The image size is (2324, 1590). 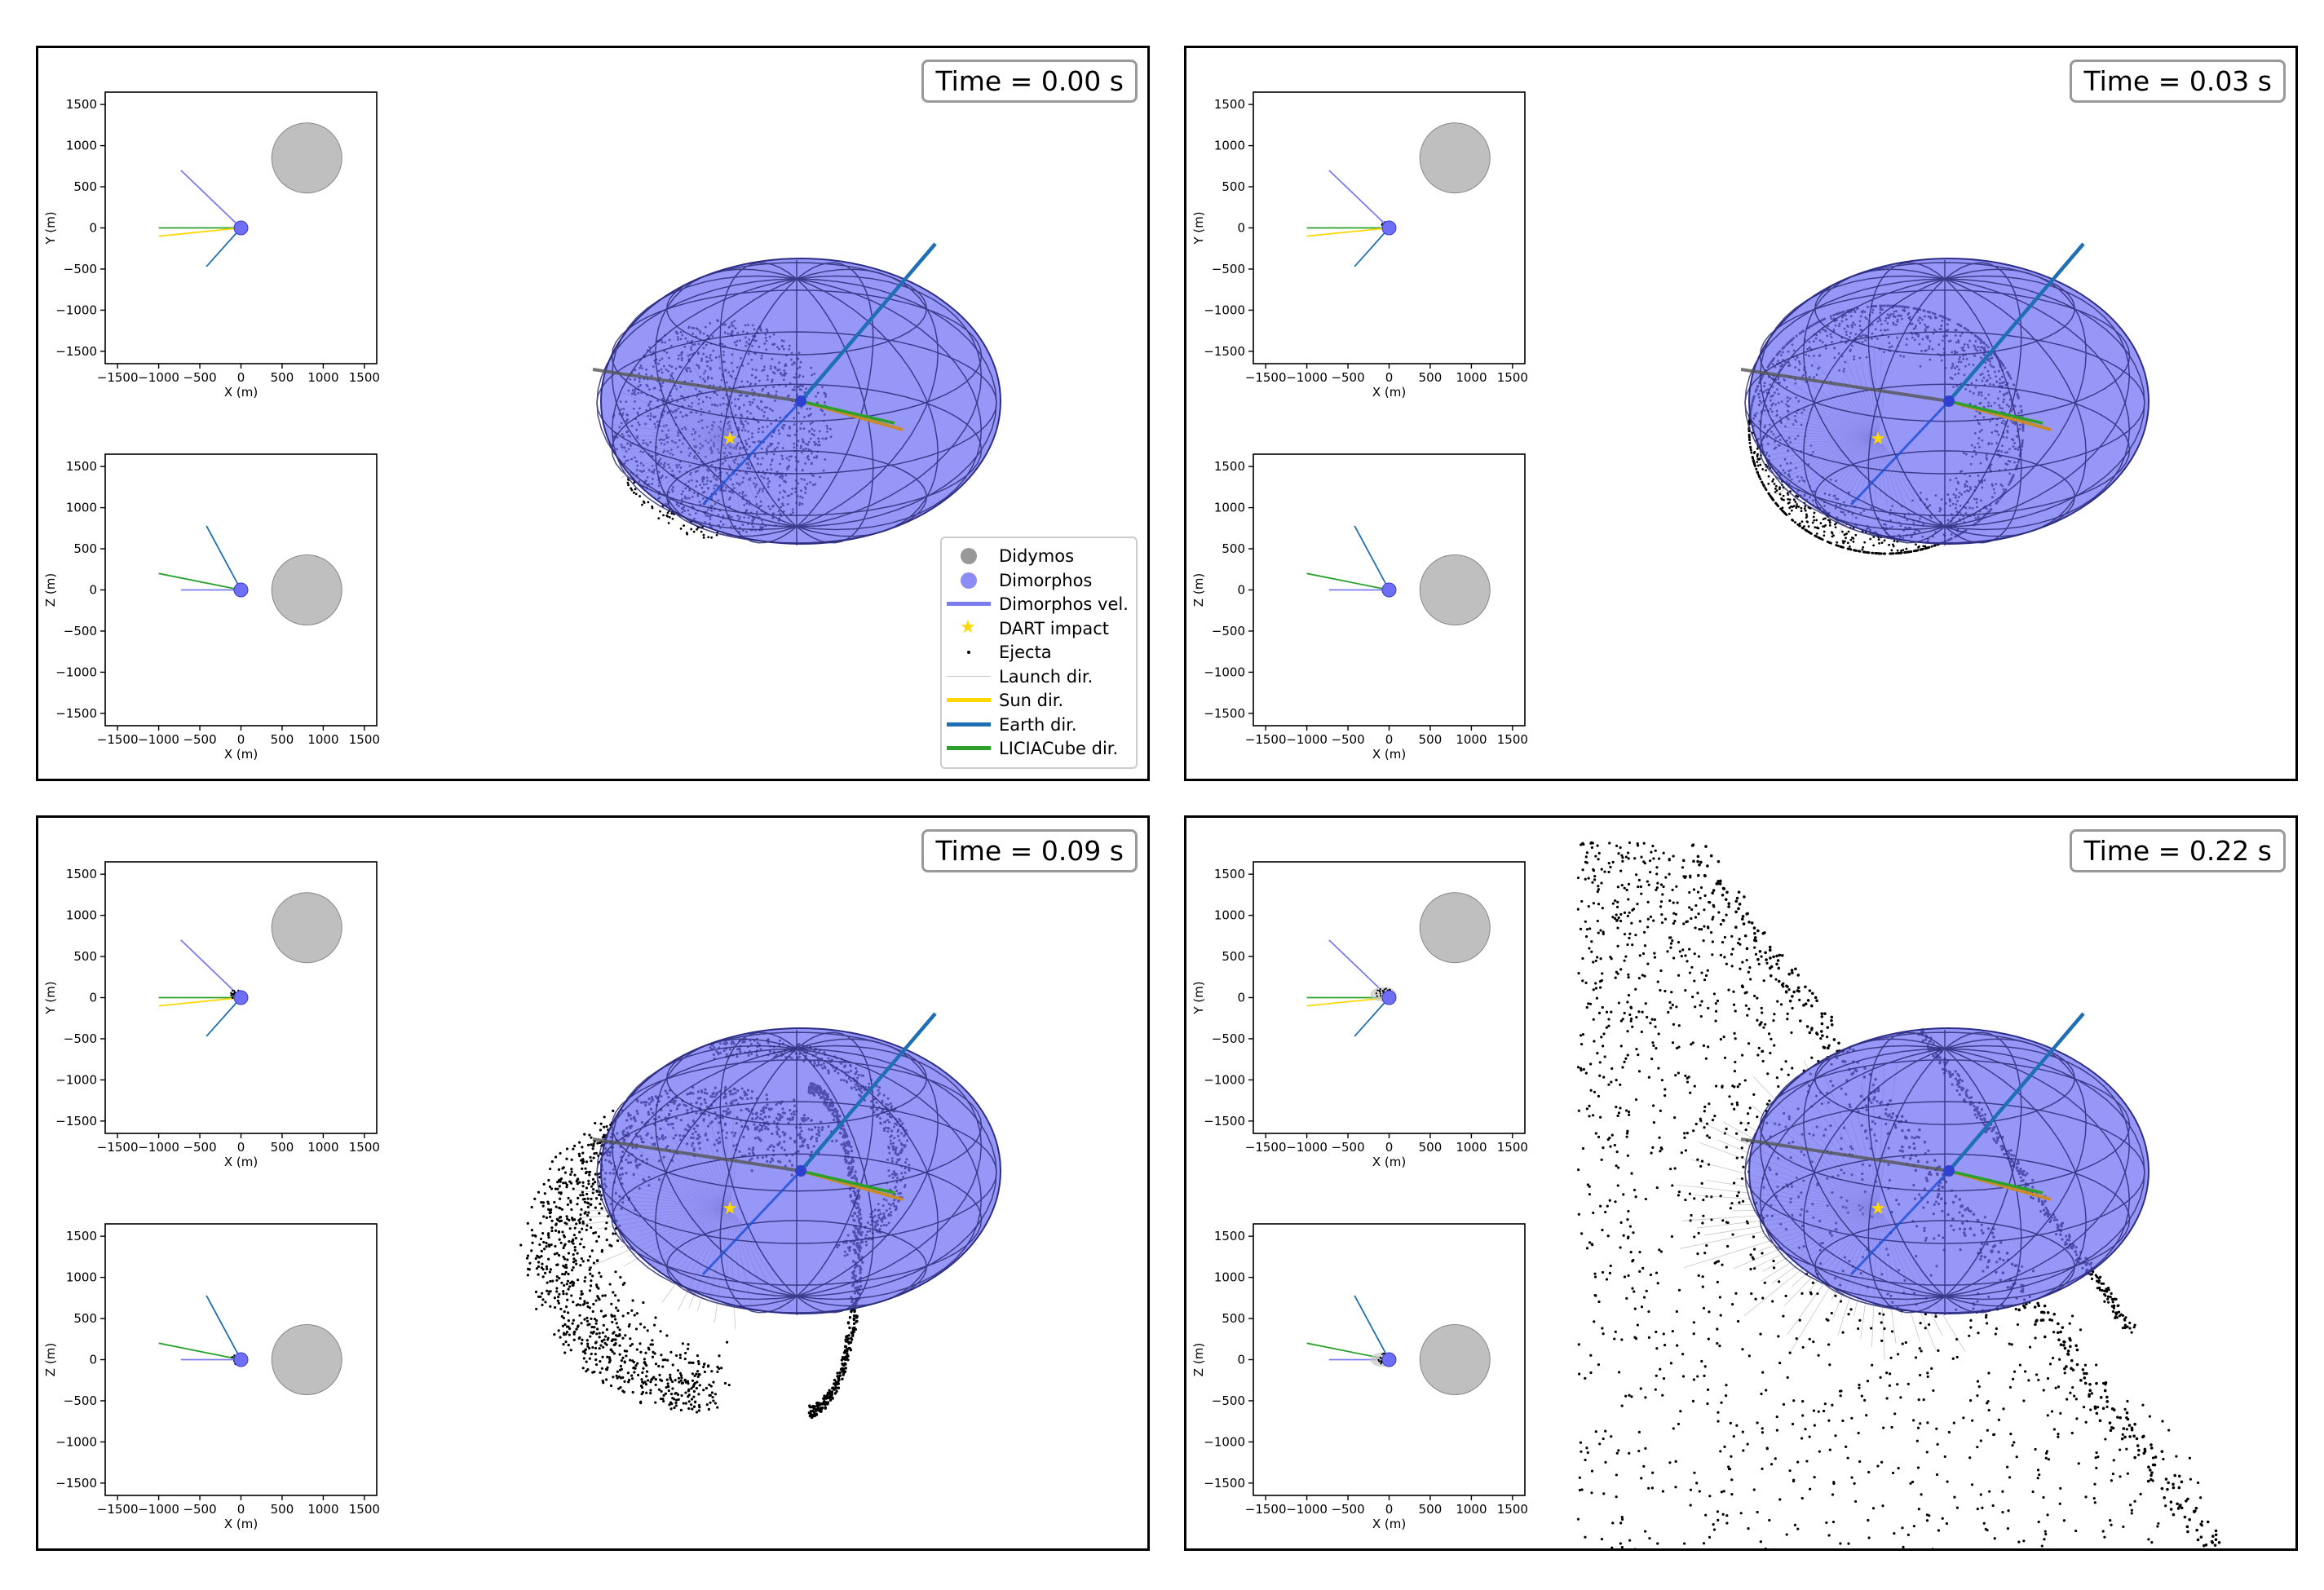 I want to click on sun-dir-line, so click(x=1348, y=232).